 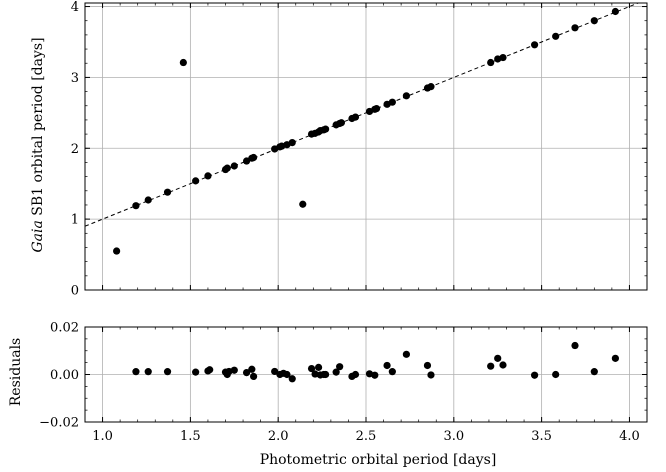 I want to click on main-y-tick-label: 4, so click(x=75, y=7).